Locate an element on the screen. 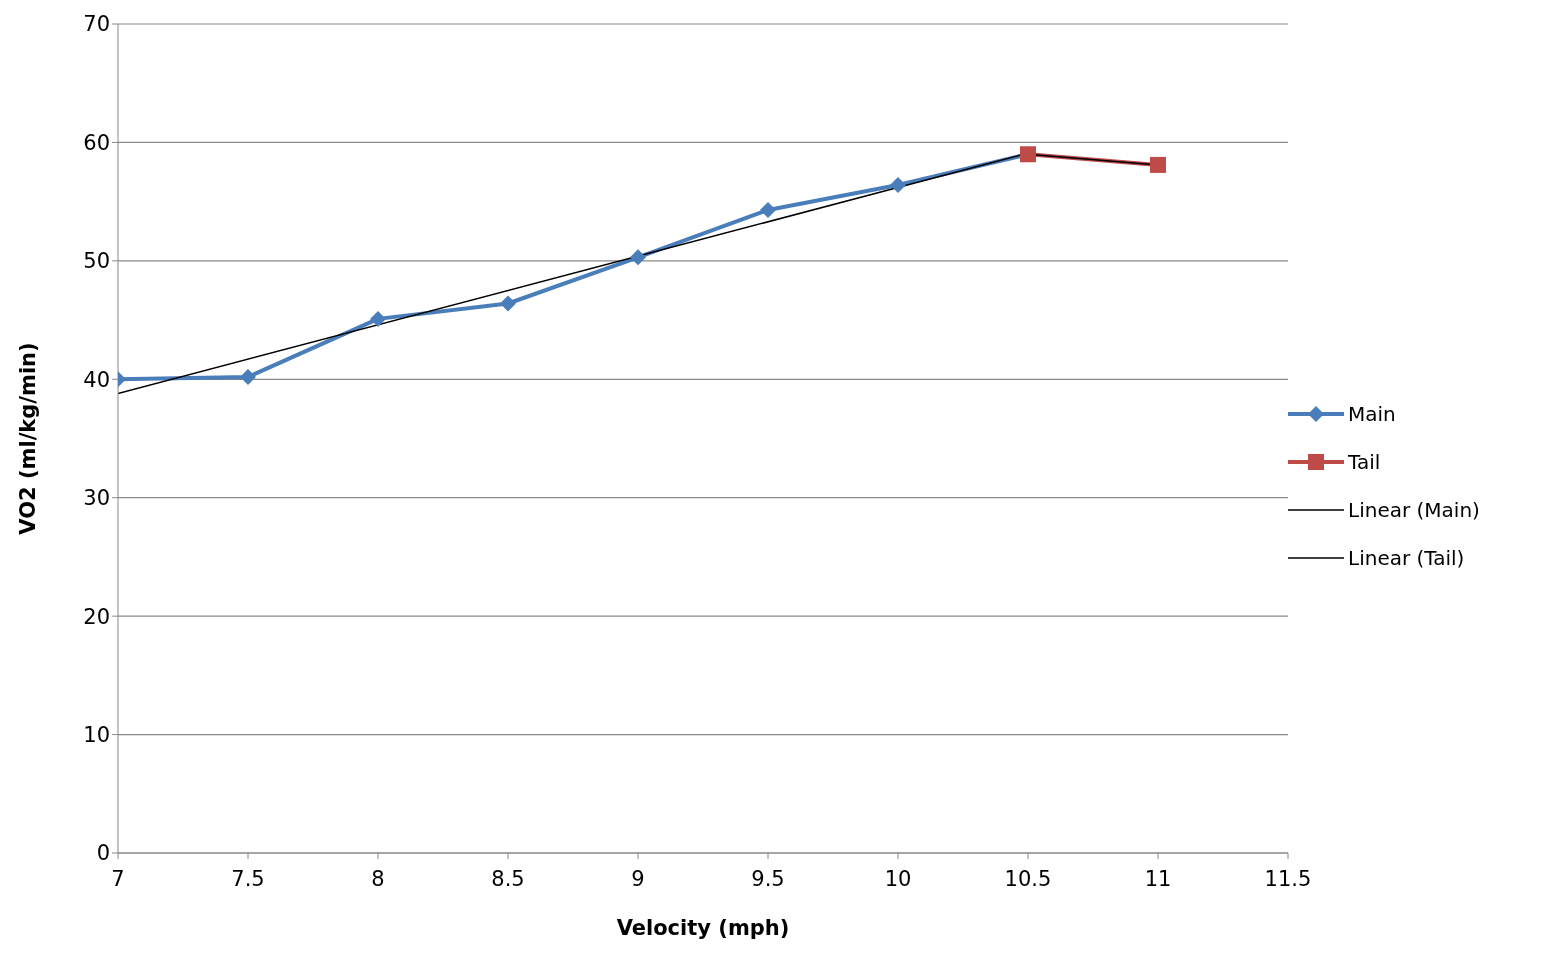  x-axis-title: Velocity (mph) is located at coordinates (703, 928).